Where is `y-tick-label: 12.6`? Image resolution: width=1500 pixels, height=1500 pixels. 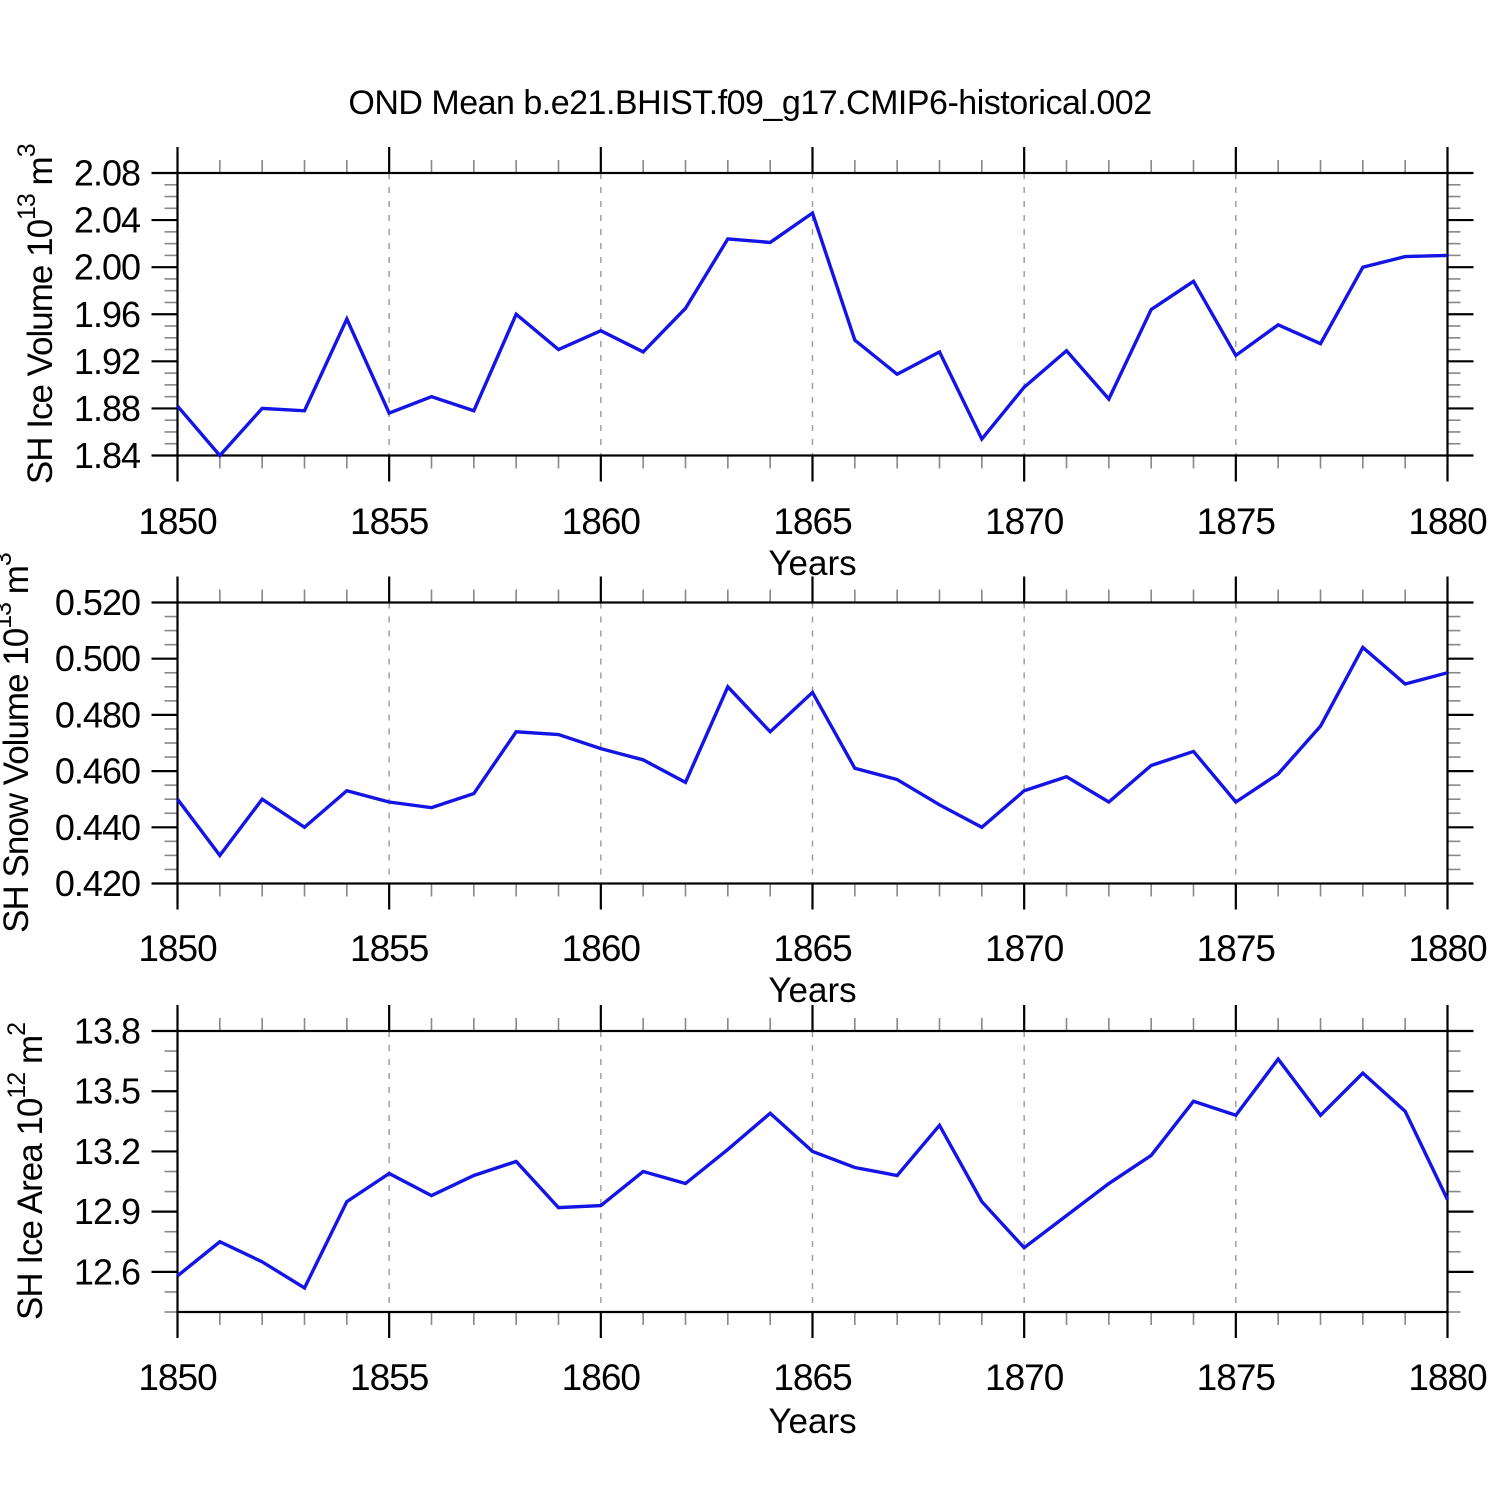
y-tick-label: 12.6 is located at coordinates (107, 1271).